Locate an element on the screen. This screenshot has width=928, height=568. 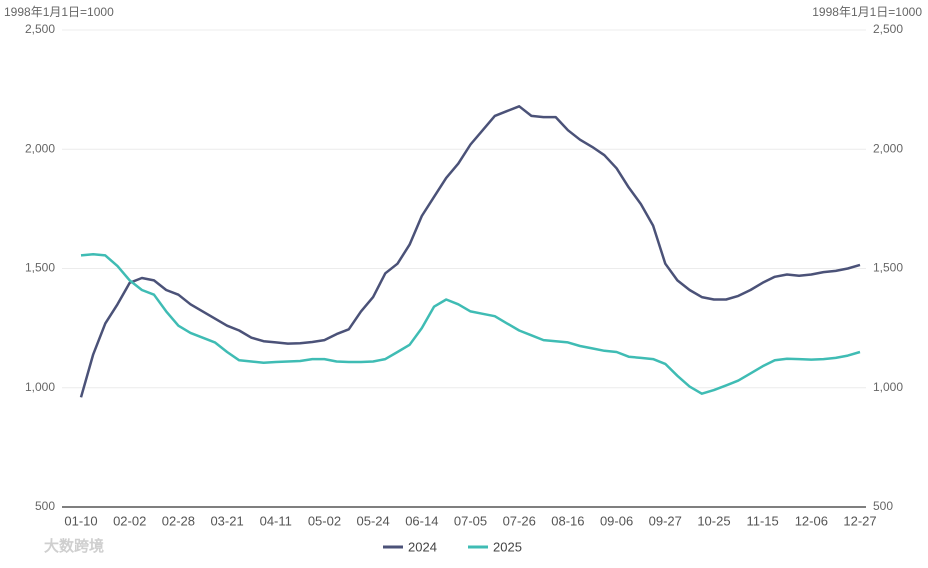
x-tick-label: 06-14 is located at coordinates (421, 520).